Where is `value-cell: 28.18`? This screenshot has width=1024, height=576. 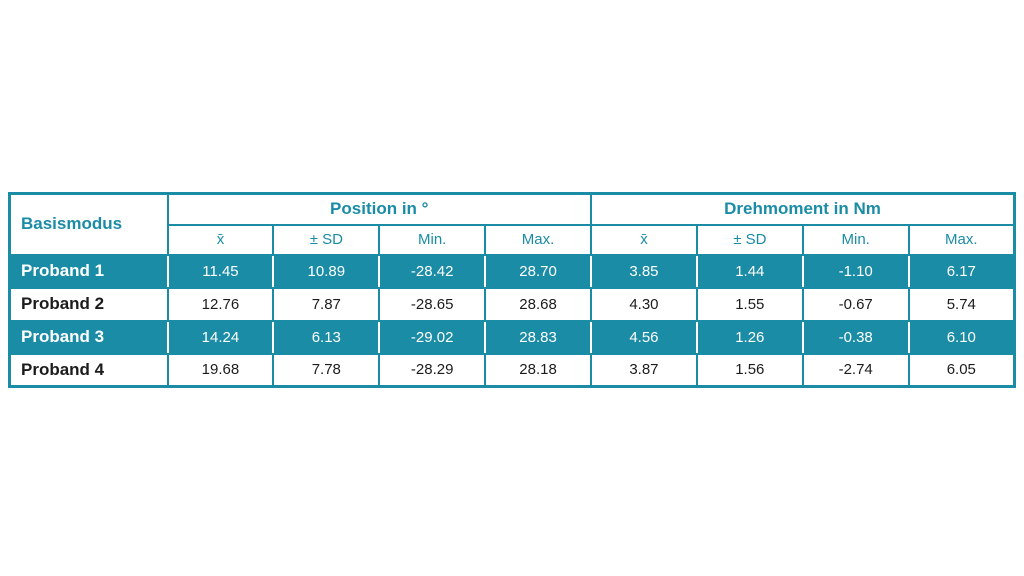
value-cell: 28.18 is located at coordinates (538, 370).